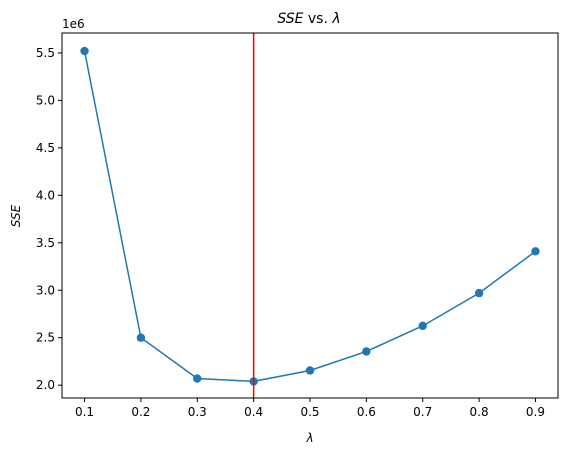 The height and width of the screenshot is (456, 567). I want to click on y-tick-label: 4.0, so click(45, 195).